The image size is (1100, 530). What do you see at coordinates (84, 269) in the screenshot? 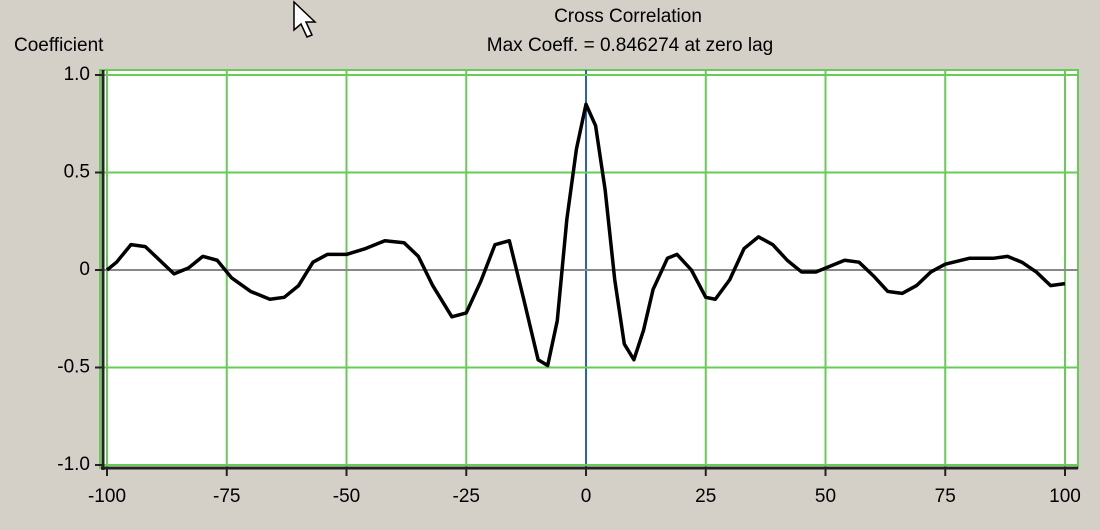
I see `y-tick-label: 0` at bounding box center [84, 269].